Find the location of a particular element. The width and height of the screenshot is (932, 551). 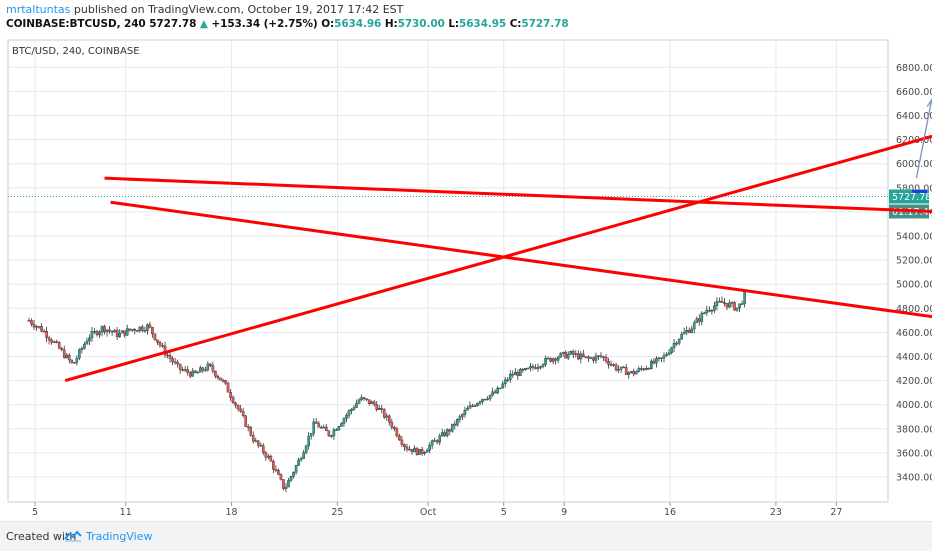

y-tick-label: 3800.00 is located at coordinates (914, 429).